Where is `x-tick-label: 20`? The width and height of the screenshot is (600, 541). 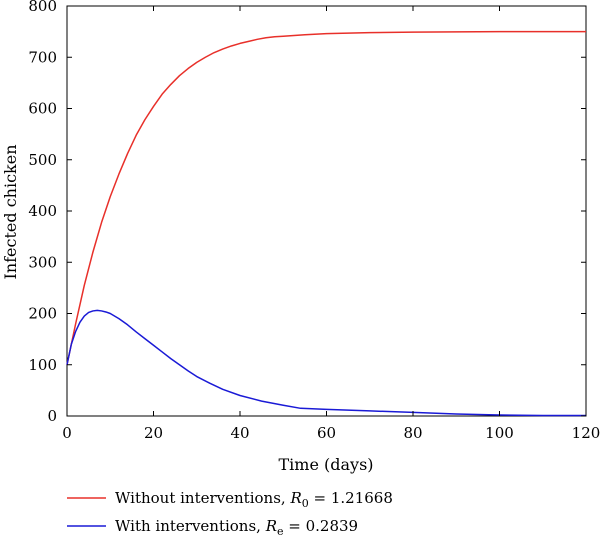 x-tick-label: 20 is located at coordinates (153, 433).